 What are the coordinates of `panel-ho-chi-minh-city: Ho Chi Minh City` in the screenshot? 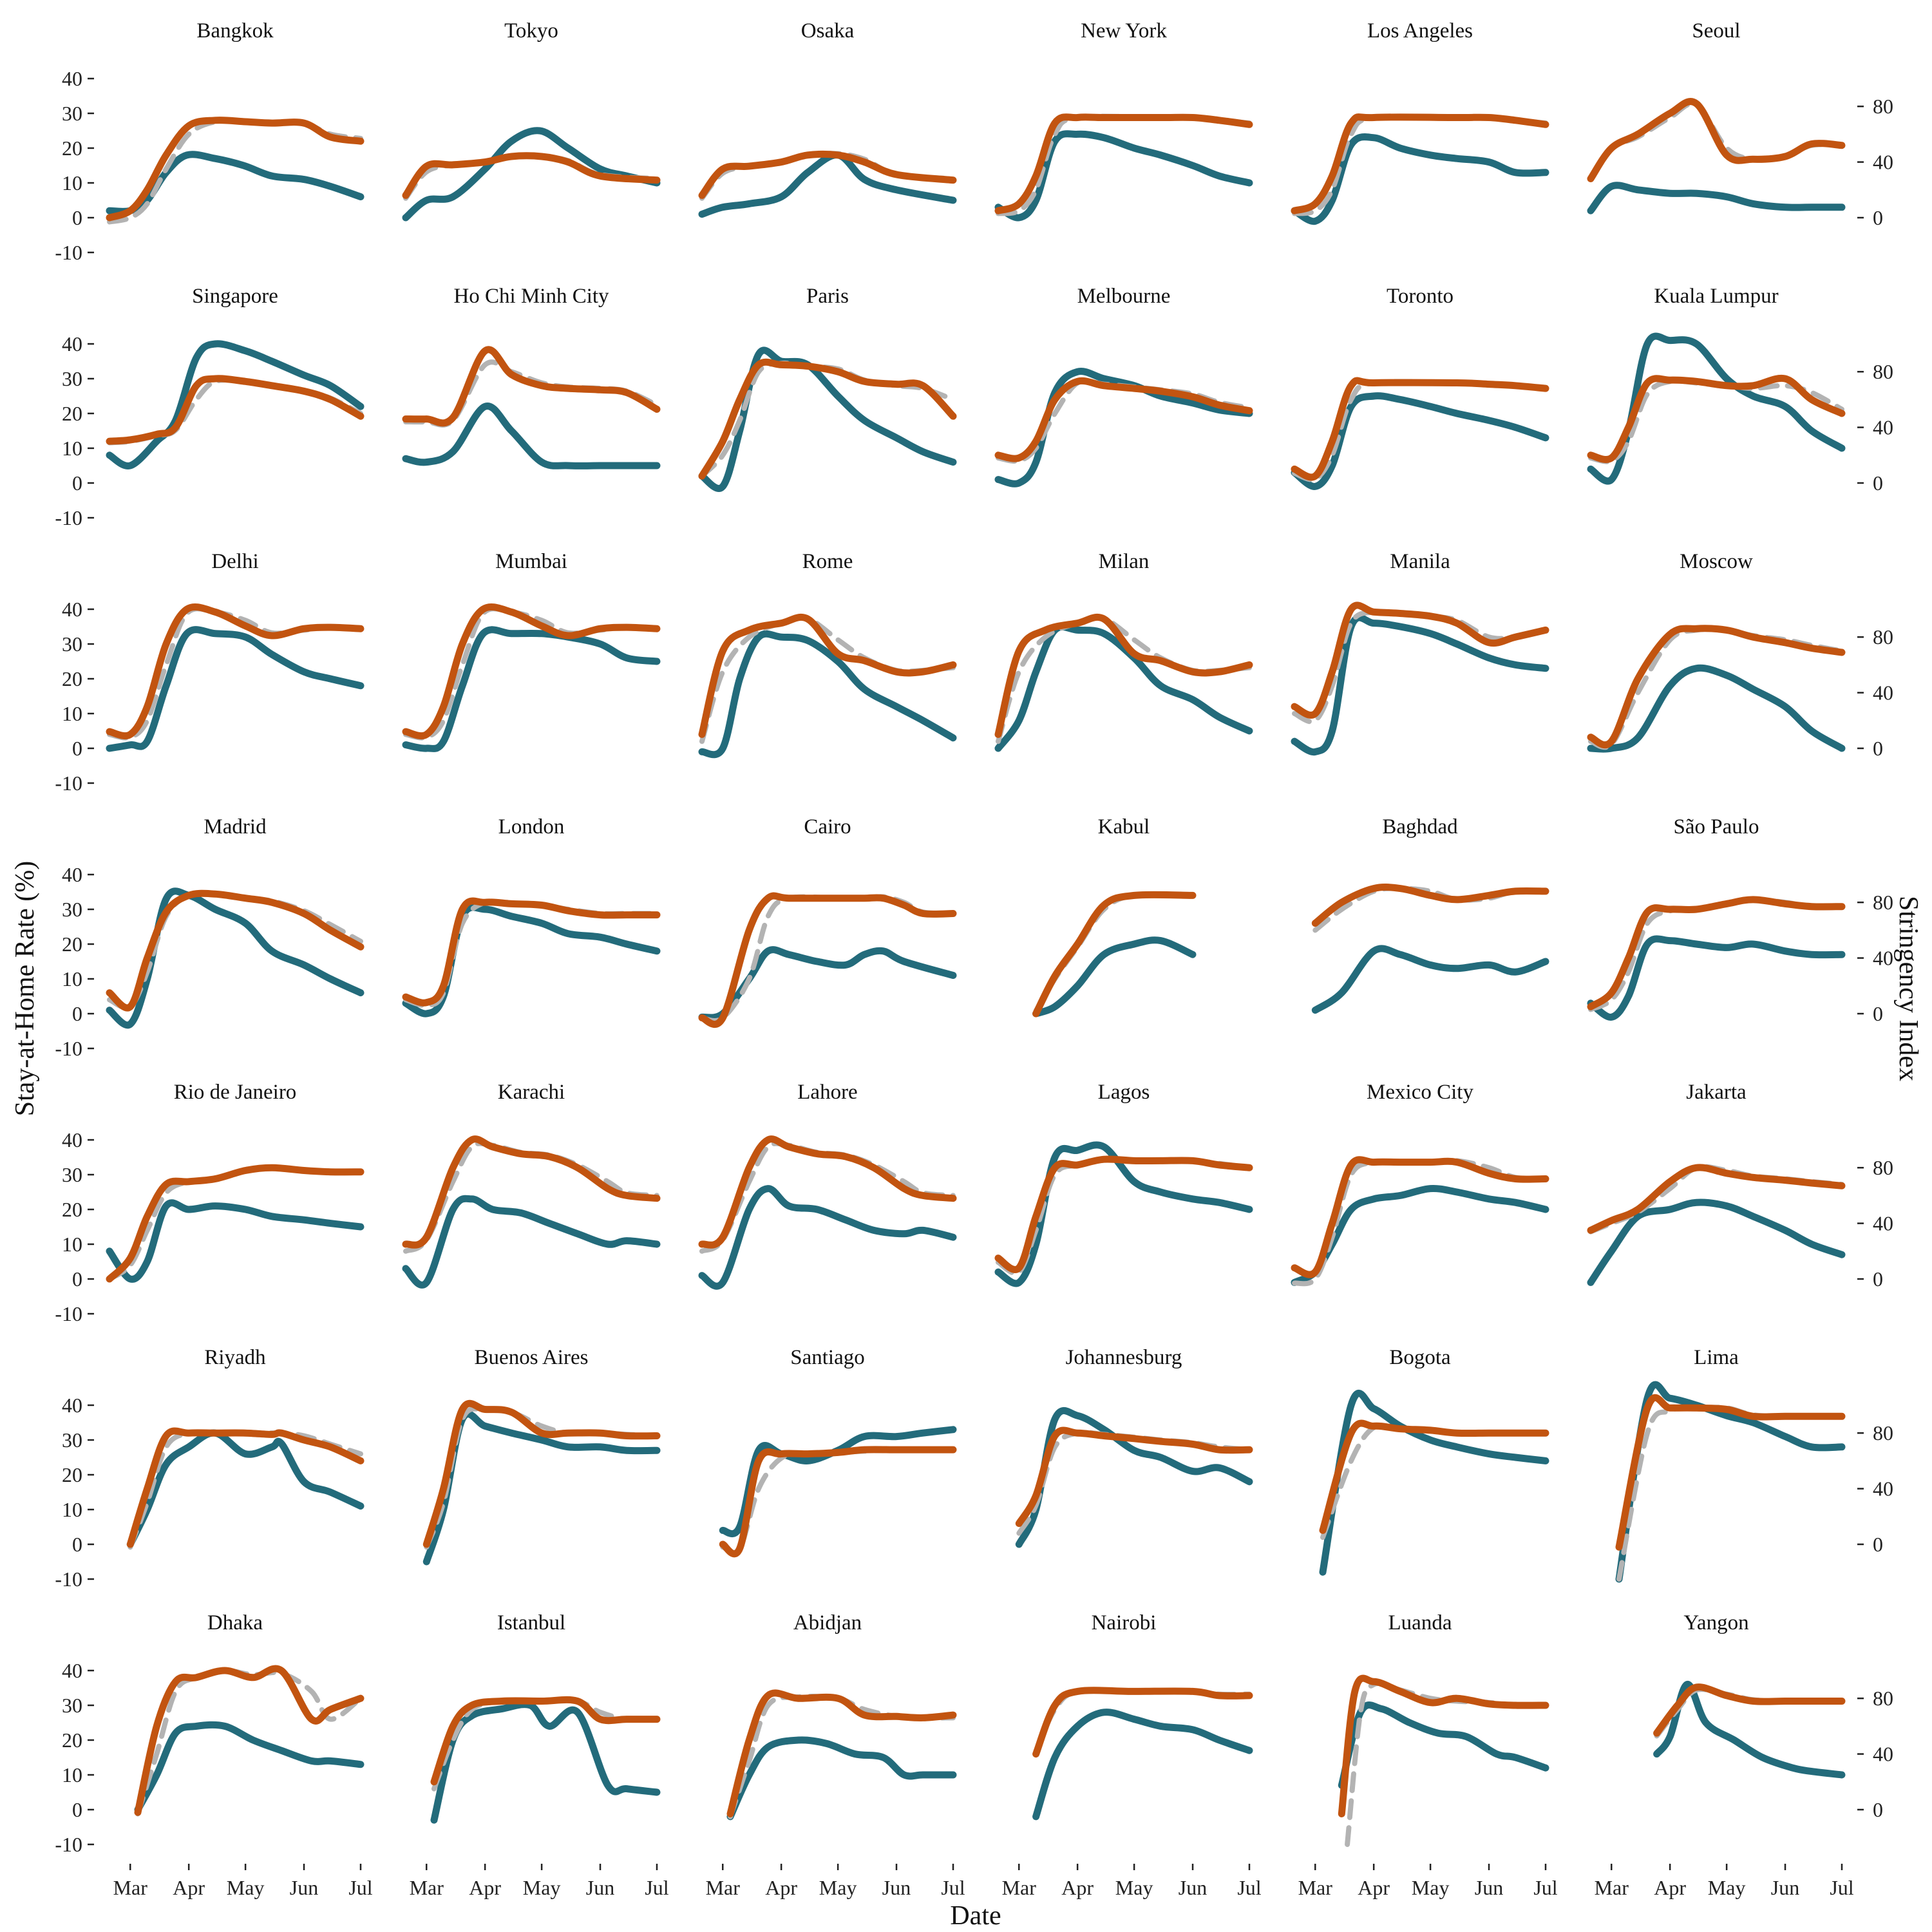 It's located at (531, 377).